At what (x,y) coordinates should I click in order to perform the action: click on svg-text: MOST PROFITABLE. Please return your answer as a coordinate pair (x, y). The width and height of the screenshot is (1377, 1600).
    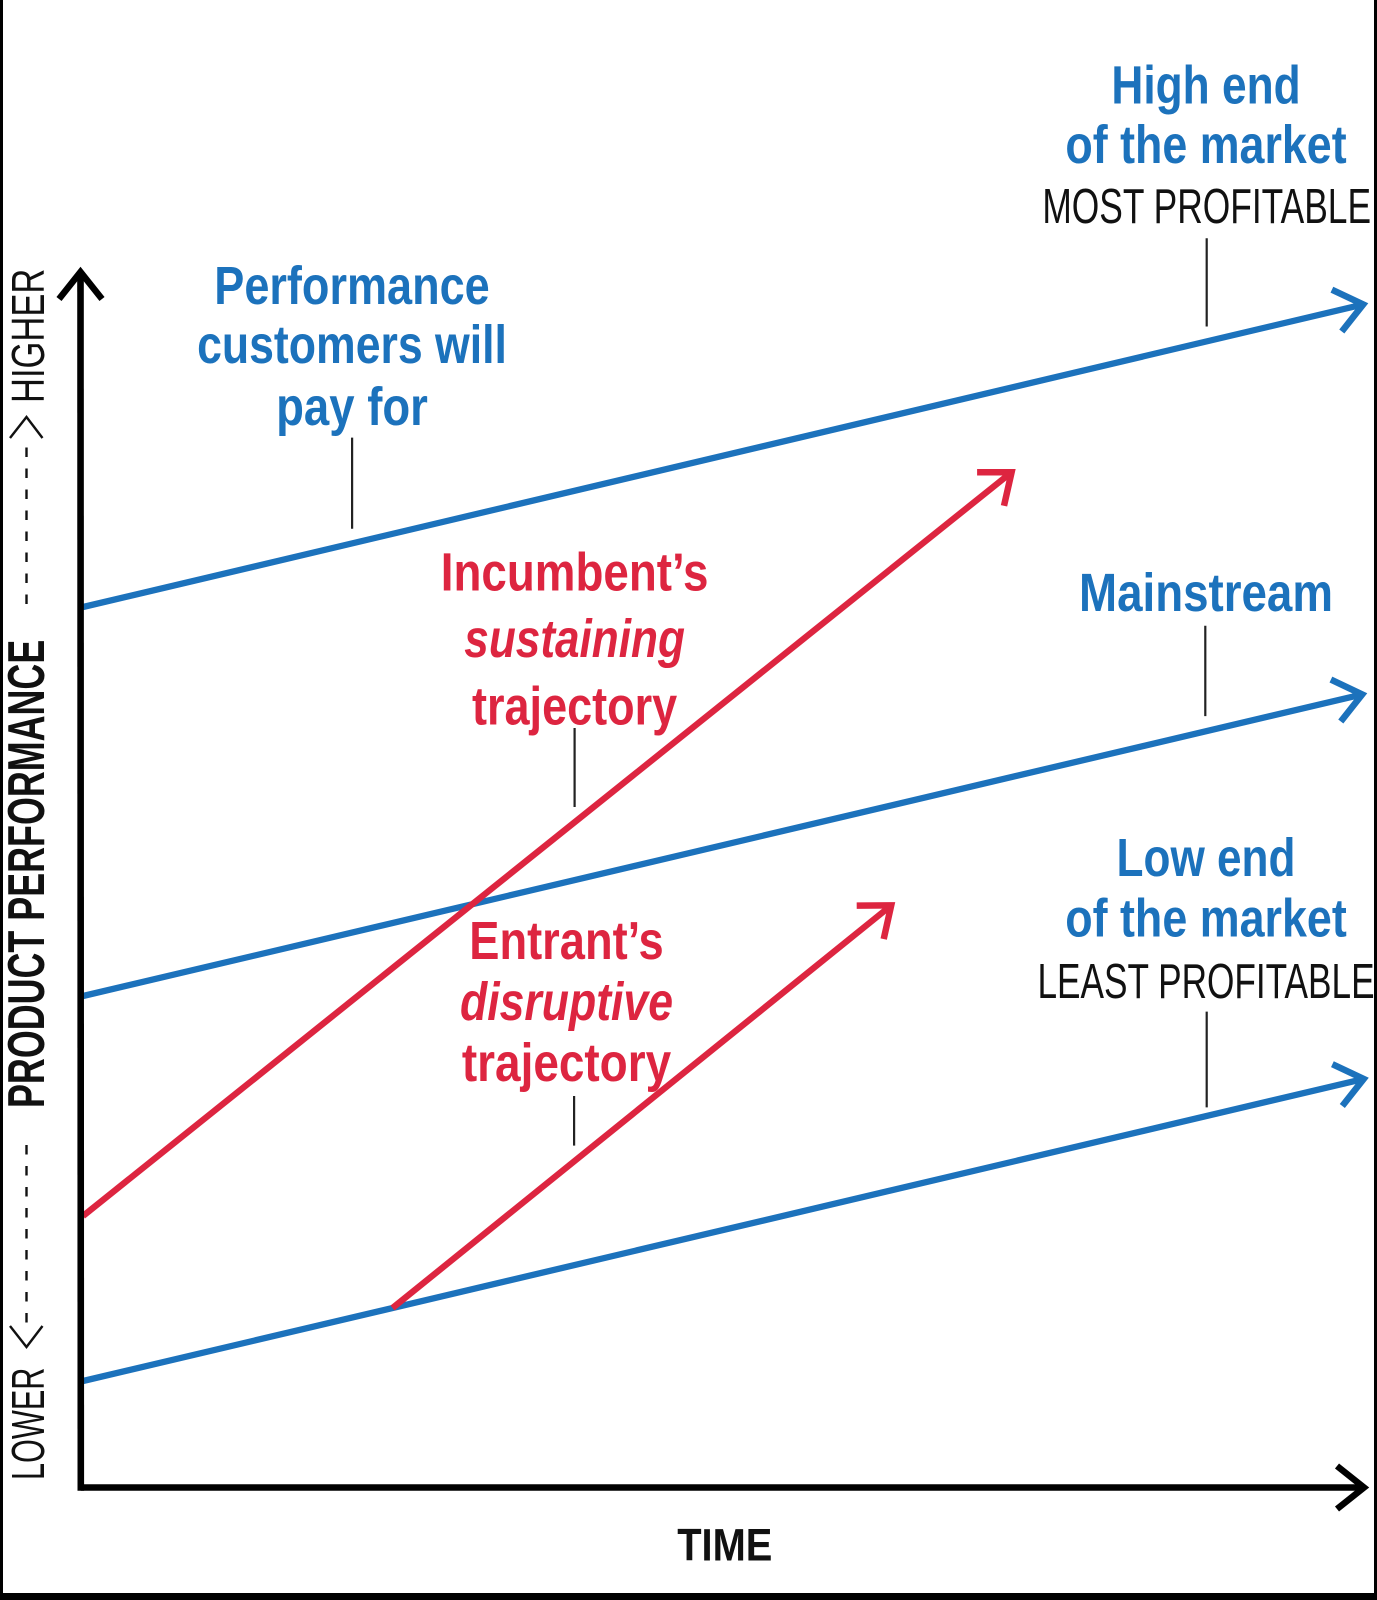
    Looking at the image, I should click on (1206, 206).